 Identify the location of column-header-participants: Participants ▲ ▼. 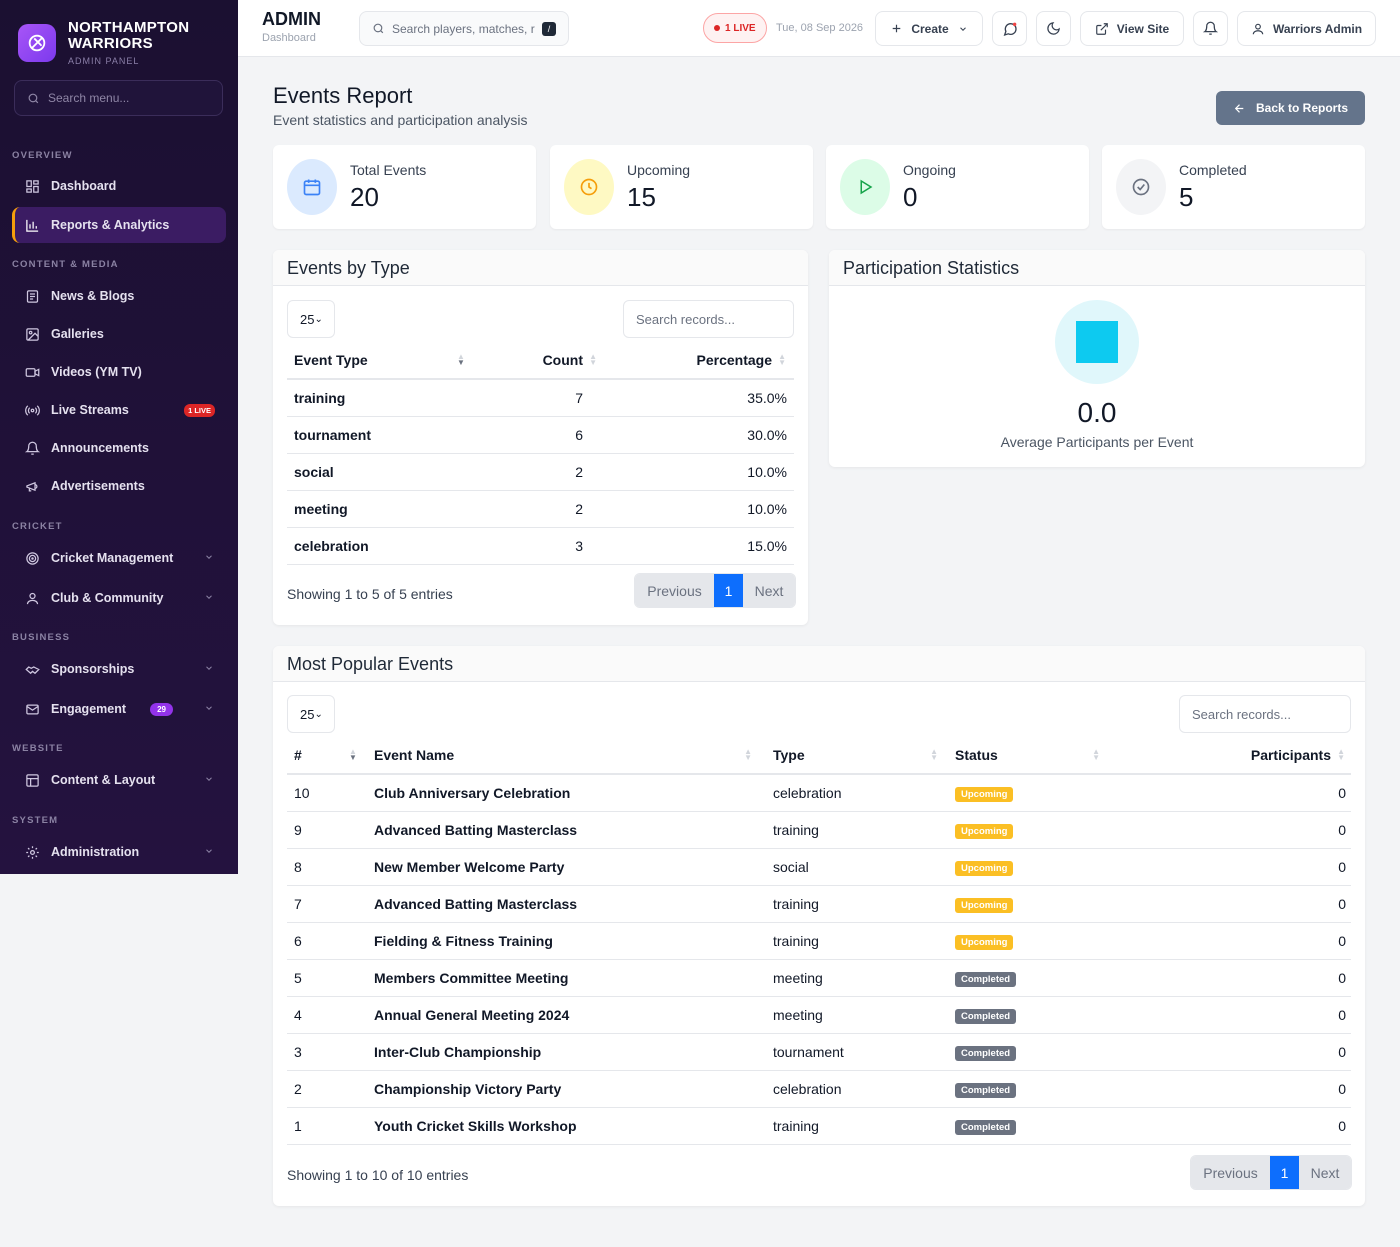
(1229, 756).